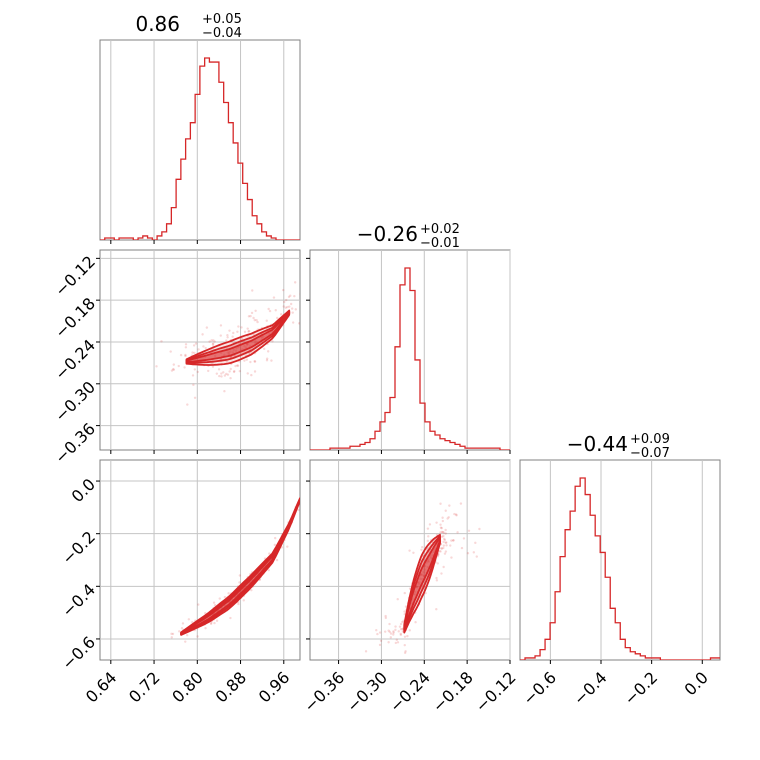 The width and height of the screenshot is (760, 760). What do you see at coordinates (440, 243) in the screenshot?
I see `diag-1-title-minus: −0.01` at bounding box center [440, 243].